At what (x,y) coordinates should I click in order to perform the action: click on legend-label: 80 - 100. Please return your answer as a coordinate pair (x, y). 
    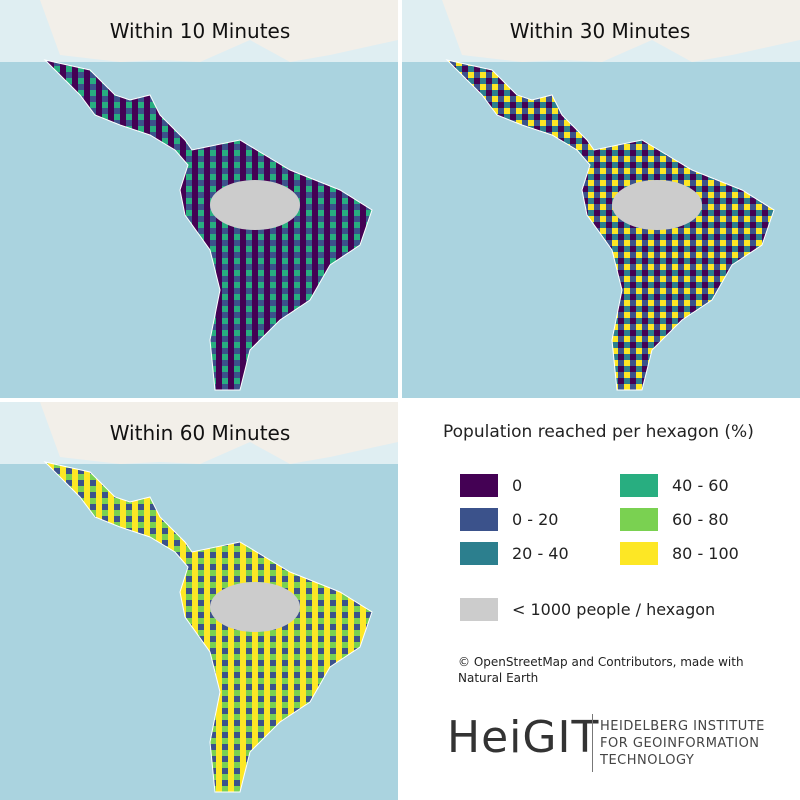
    Looking at the image, I should click on (705, 553).